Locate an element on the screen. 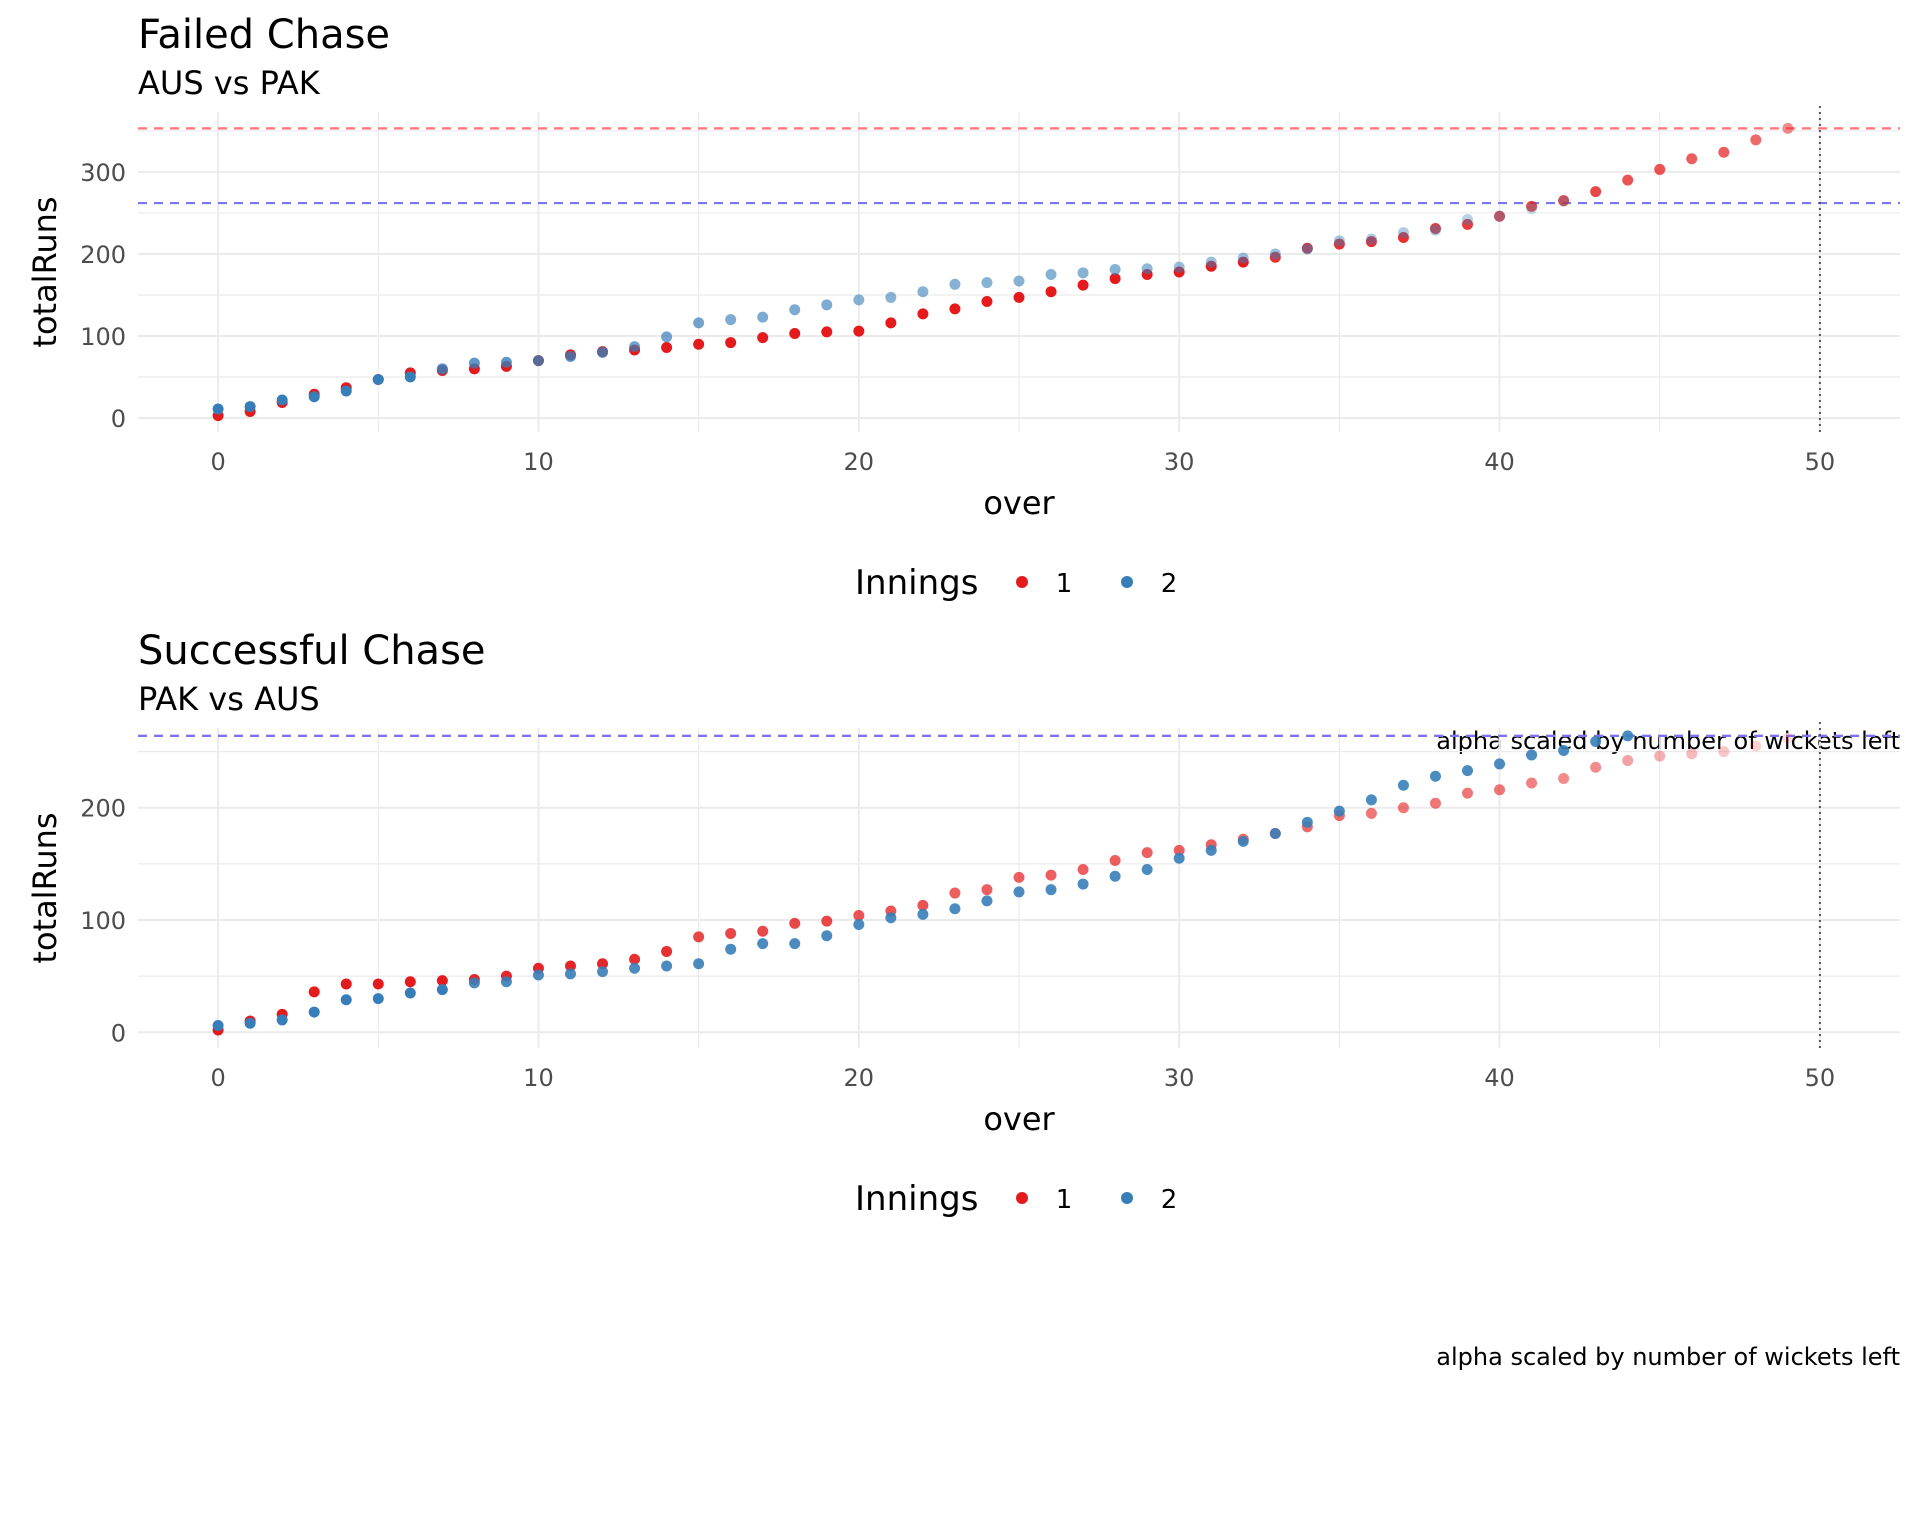 This screenshot has height=1536, width=1920. y-tick-label: 300 is located at coordinates (103, 173).